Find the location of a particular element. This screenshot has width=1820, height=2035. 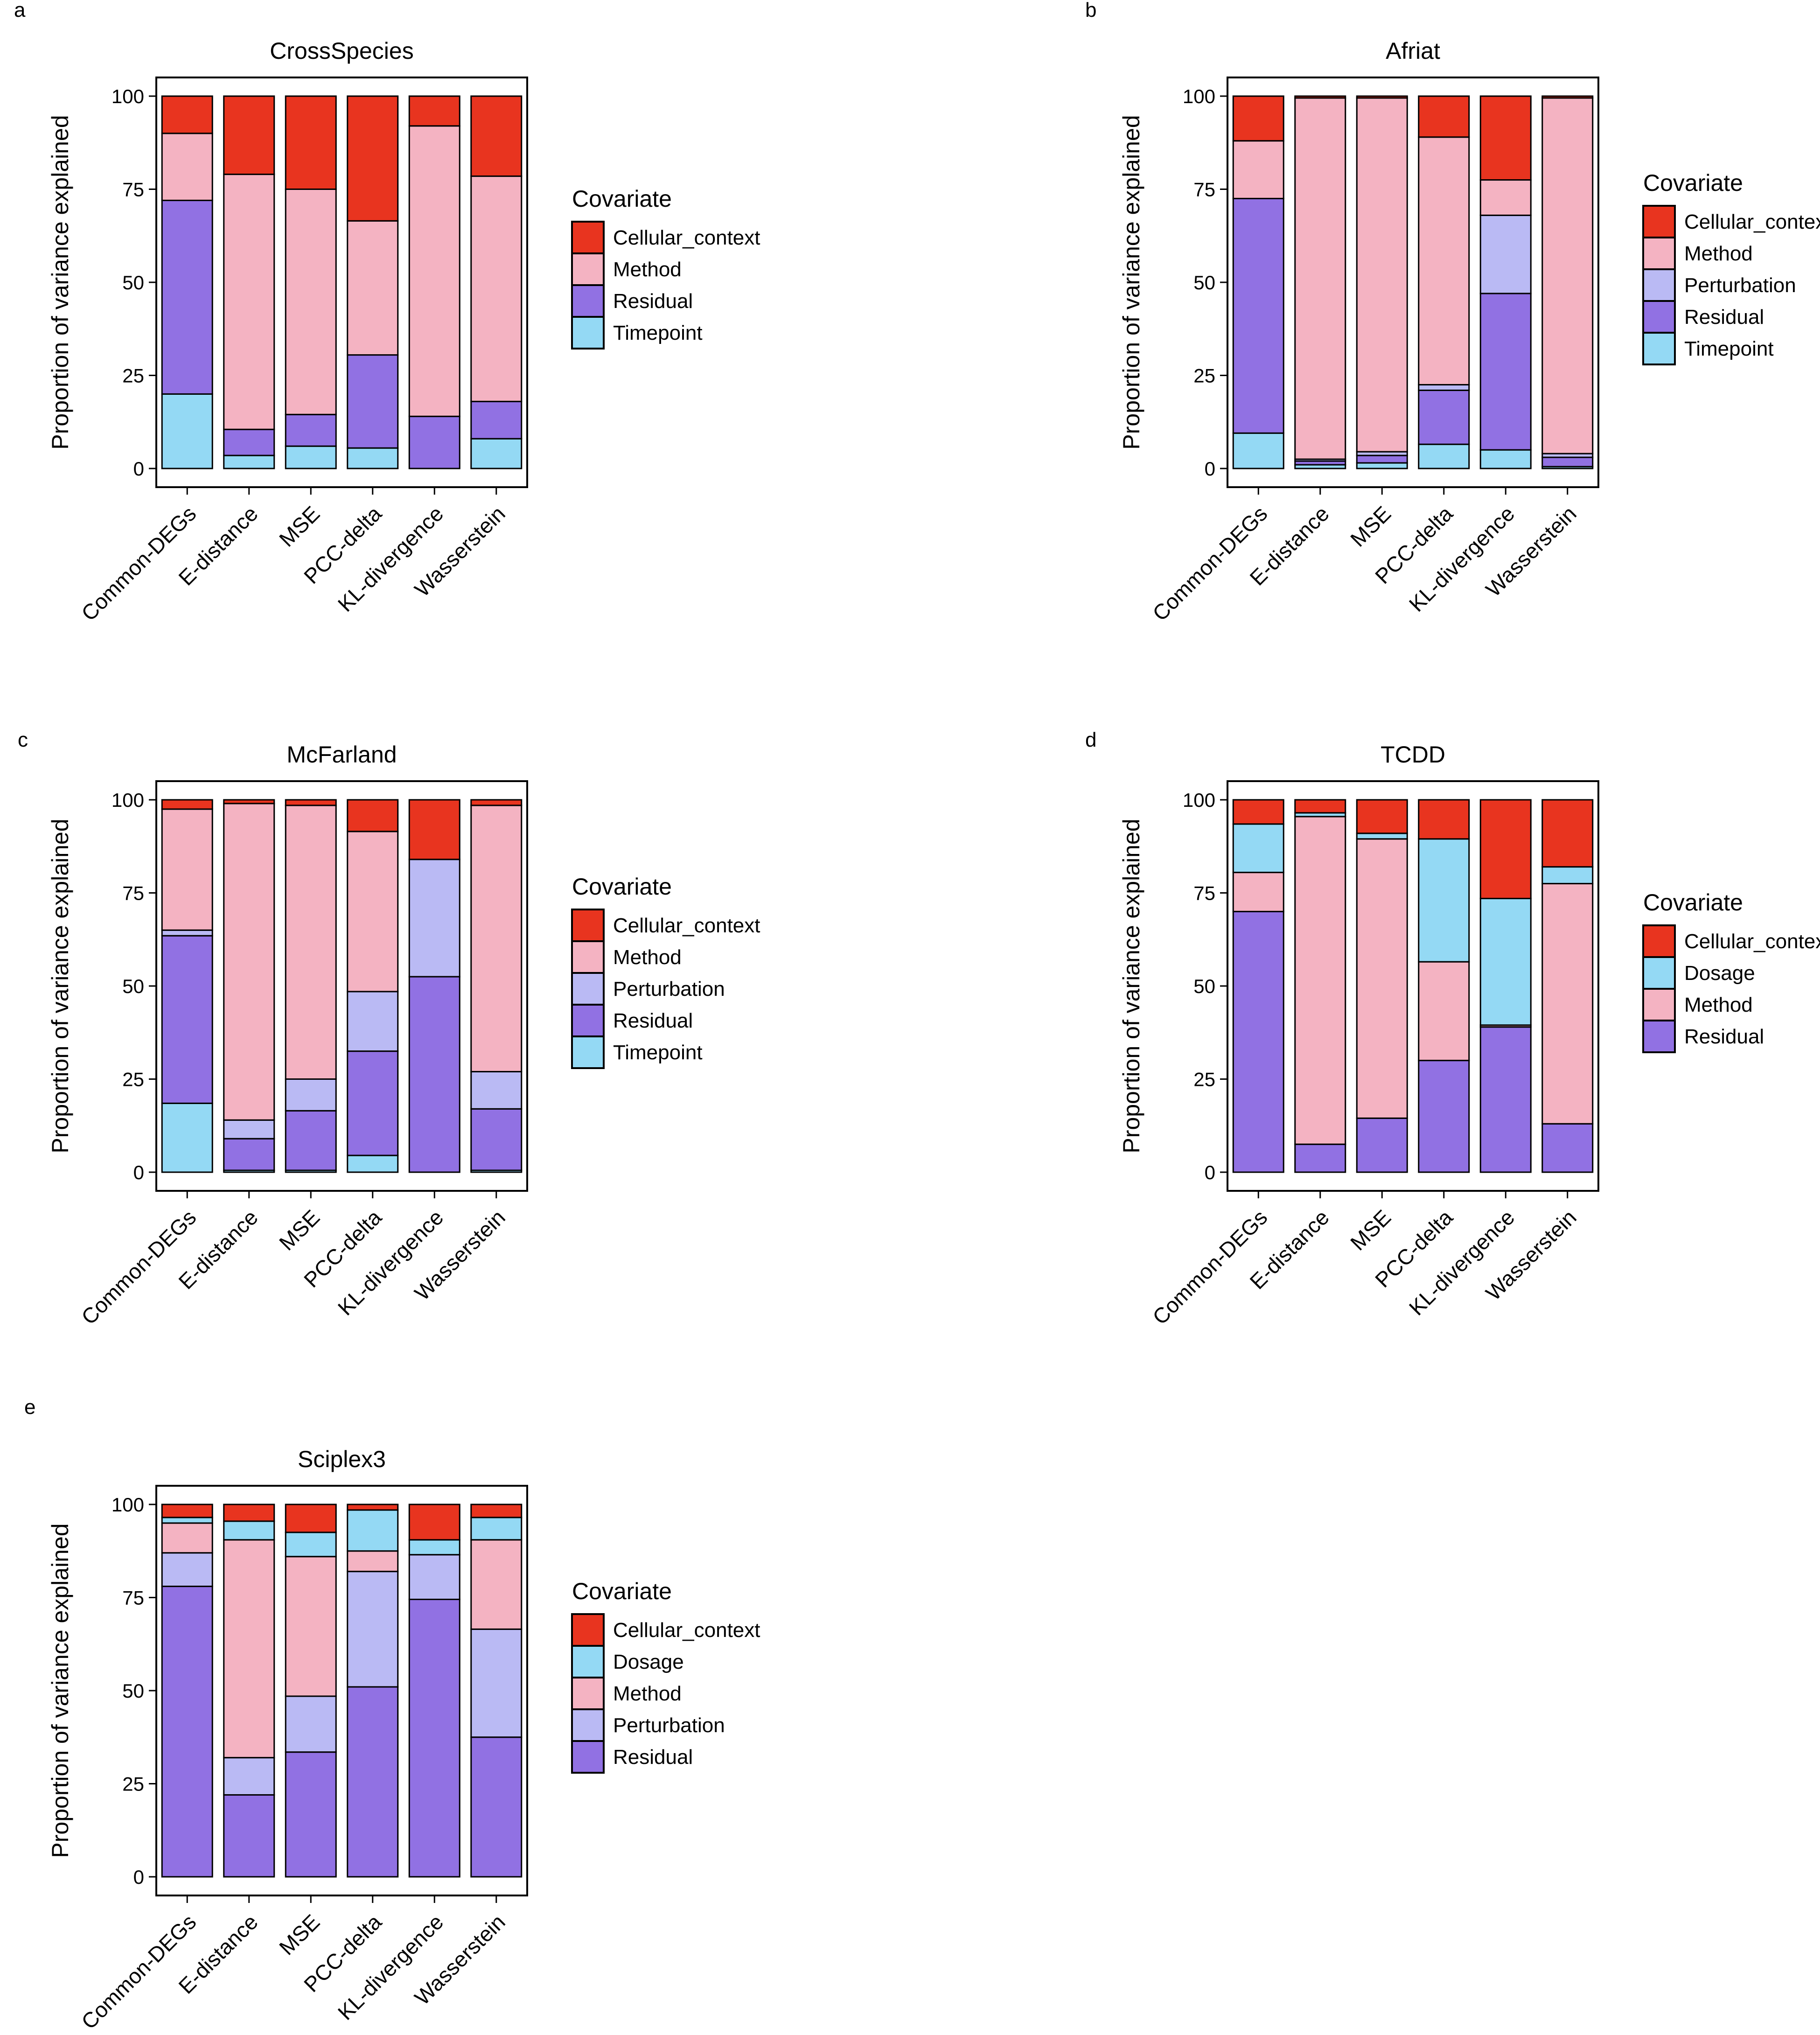

bar-segment-timepoint-mse is located at coordinates (311, 457).